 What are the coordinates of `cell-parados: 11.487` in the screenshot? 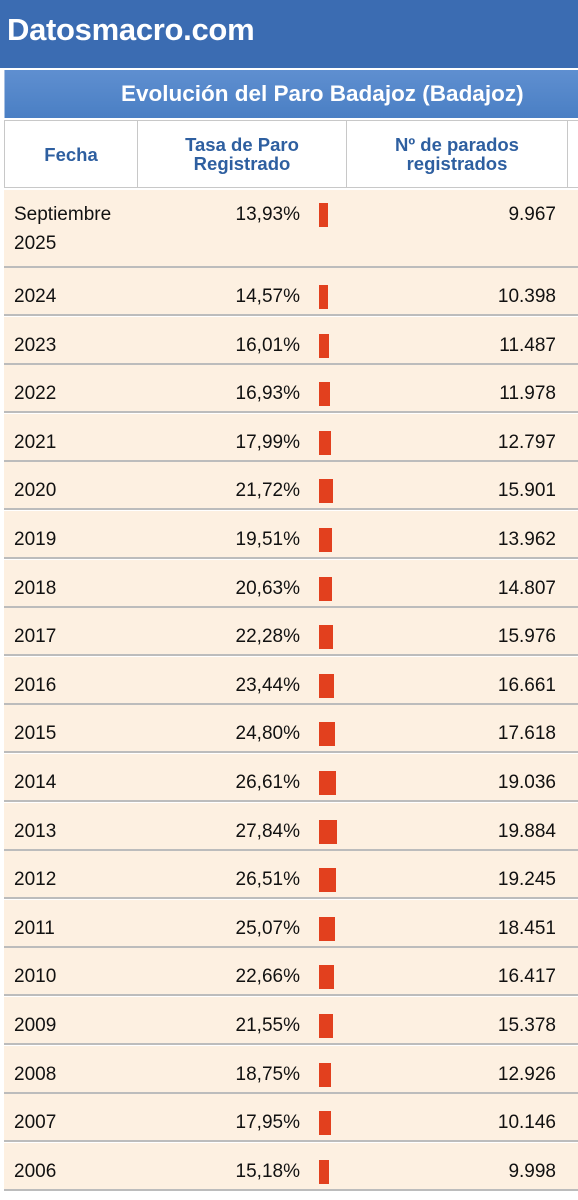 It's located at (527, 345).